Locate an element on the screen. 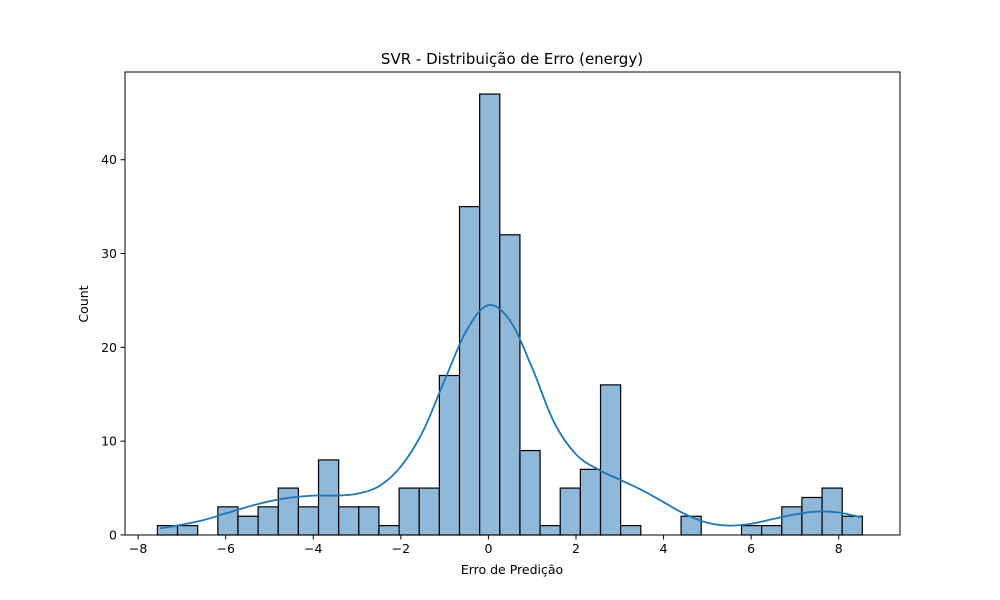  x-tick-label: −4 is located at coordinates (313, 548).